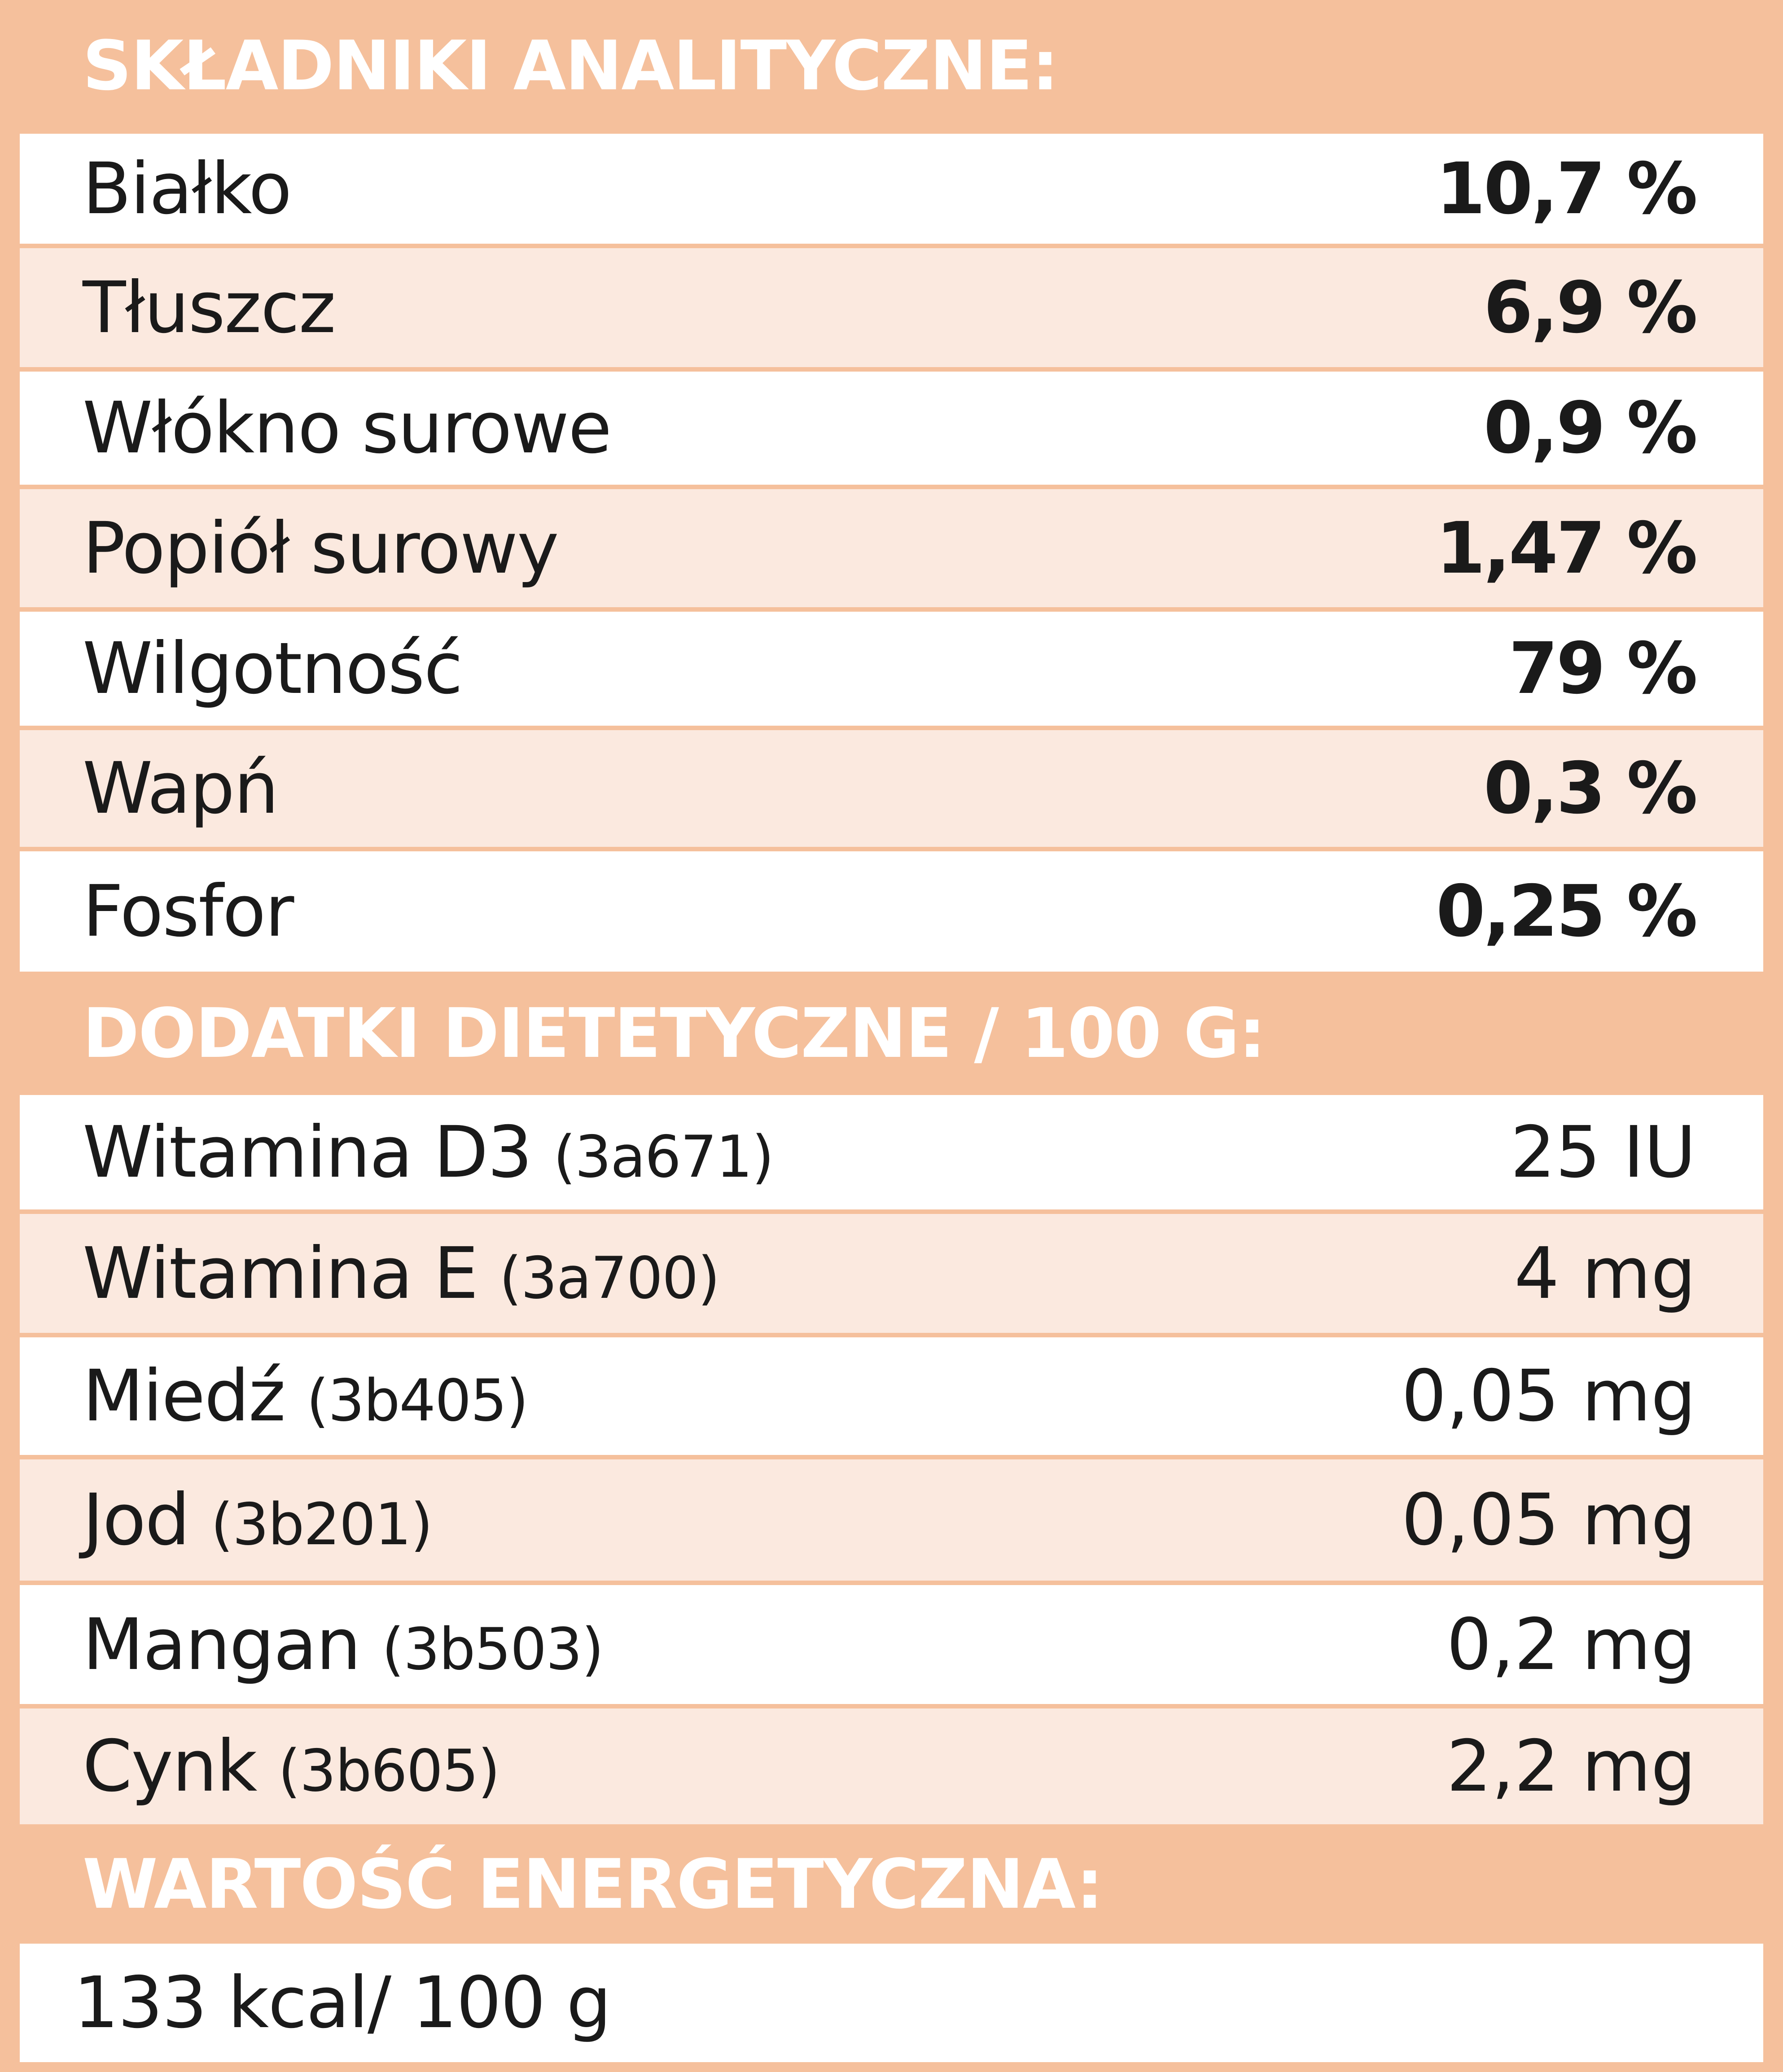 This screenshot has height=2072, width=1783. I want to click on row-value: 4 mg, so click(1605, 1273).